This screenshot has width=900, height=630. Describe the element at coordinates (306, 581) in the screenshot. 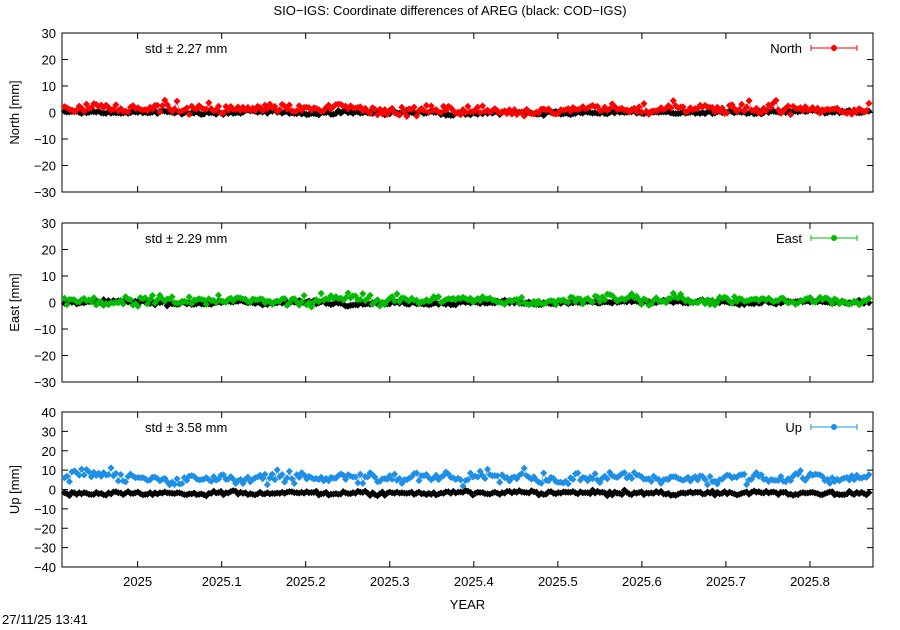

I see `x-tick-label: 2025.2` at that location.